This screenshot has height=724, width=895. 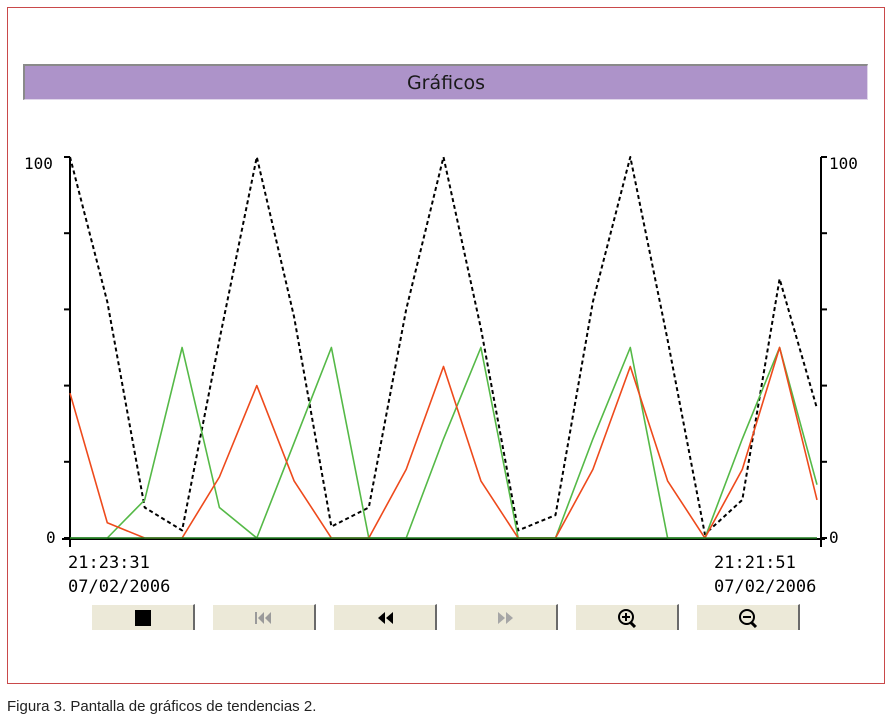 What do you see at coordinates (765, 587) in the screenshot?
I see `end-date-label: 07/02/2006` at bounding box center [765, 587].